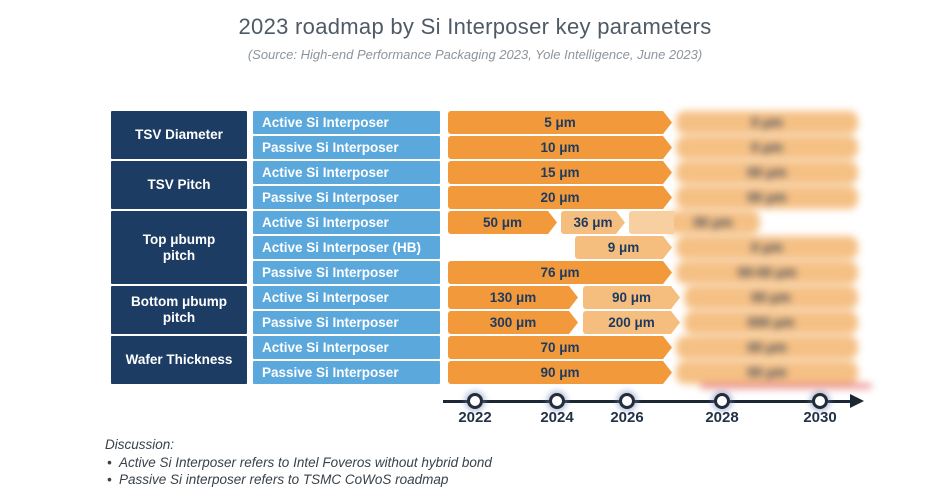  I want to click on bar-value: 9 μm, so click(623, 247).